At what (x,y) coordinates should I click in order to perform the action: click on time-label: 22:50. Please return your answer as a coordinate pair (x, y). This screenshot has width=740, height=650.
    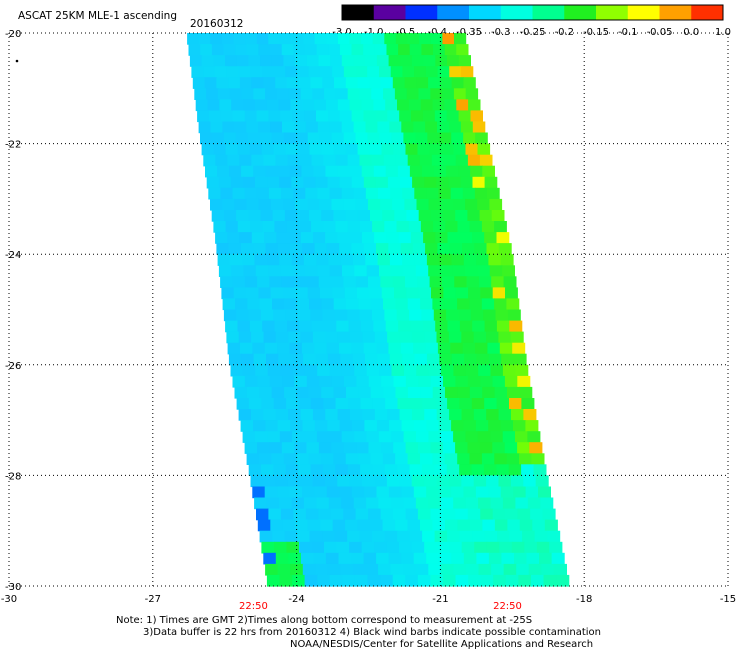
    Looking at the image, I should click on (253, 606).